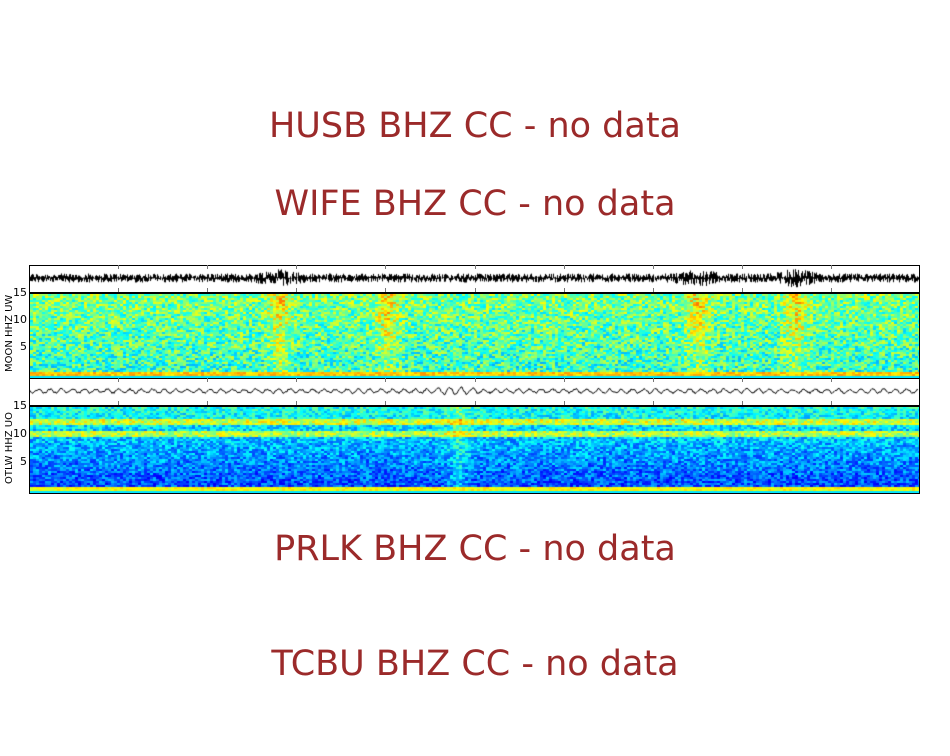  Describe the element at coordinates (20, 292) in the screenshot. I see `moon-ytick-15: 15` at that location.